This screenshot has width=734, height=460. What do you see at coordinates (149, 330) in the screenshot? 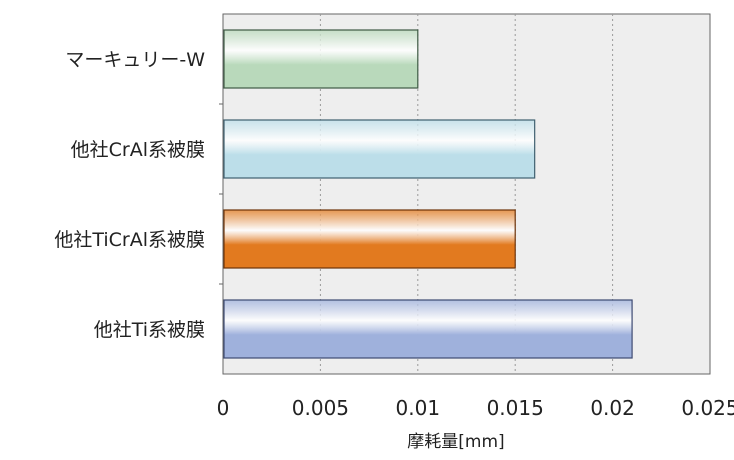
I see `category-label: 他社Ti系被膜` at bounding box center [149, 330].